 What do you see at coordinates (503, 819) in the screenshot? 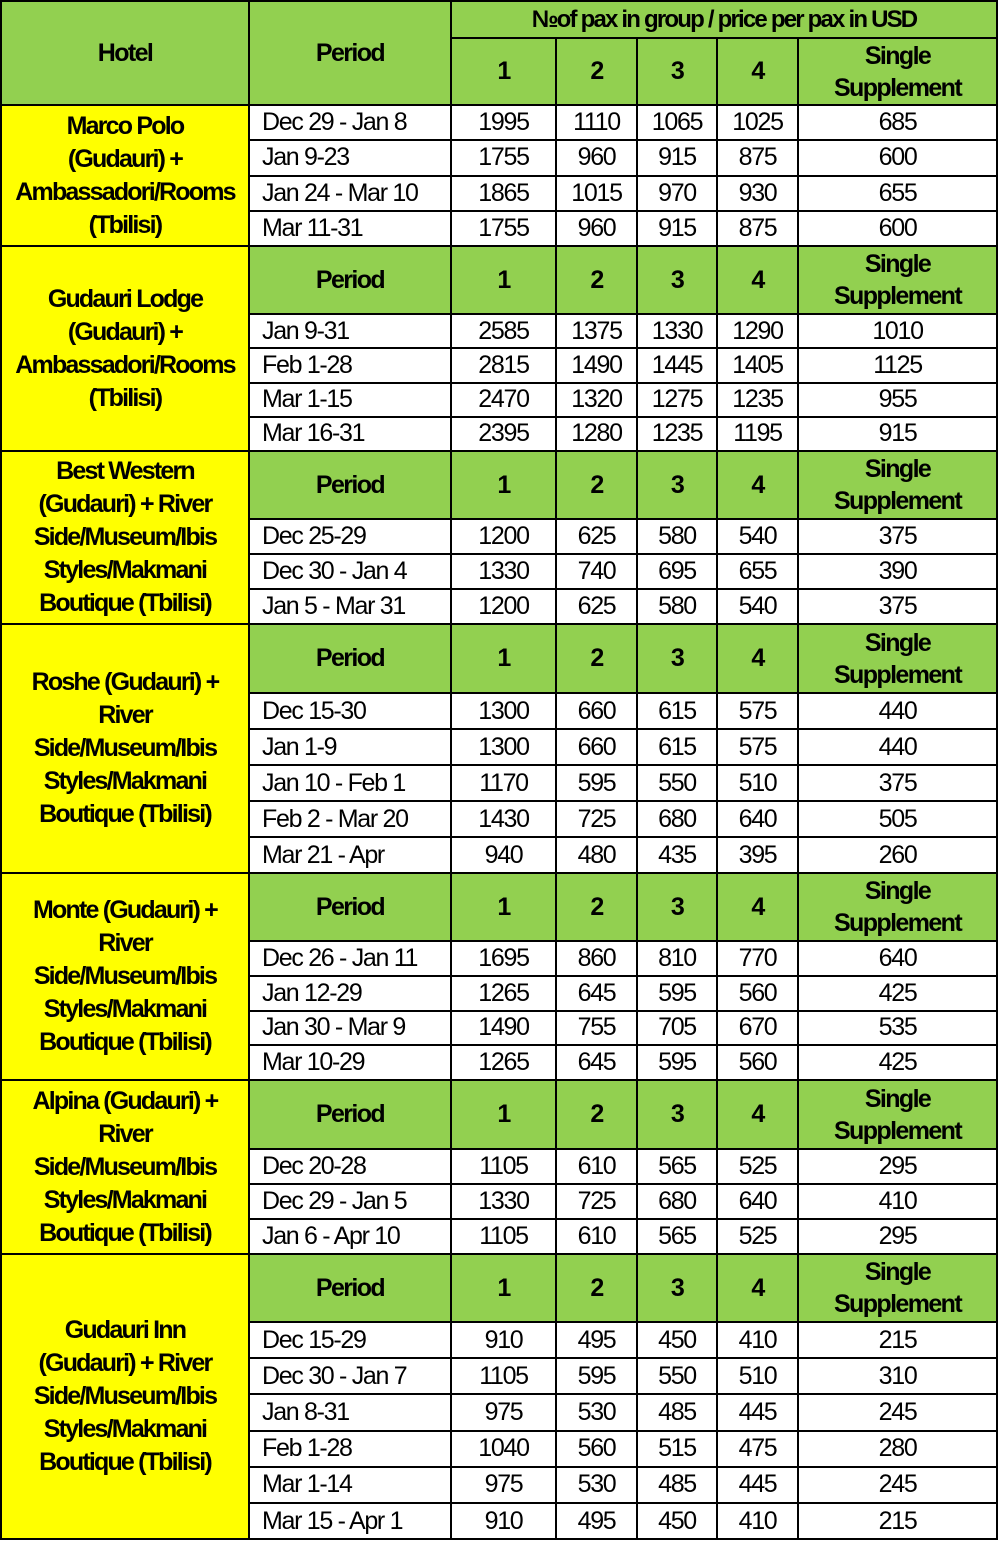
I see `price-cell: 1430` at bounding box center [503, 819].